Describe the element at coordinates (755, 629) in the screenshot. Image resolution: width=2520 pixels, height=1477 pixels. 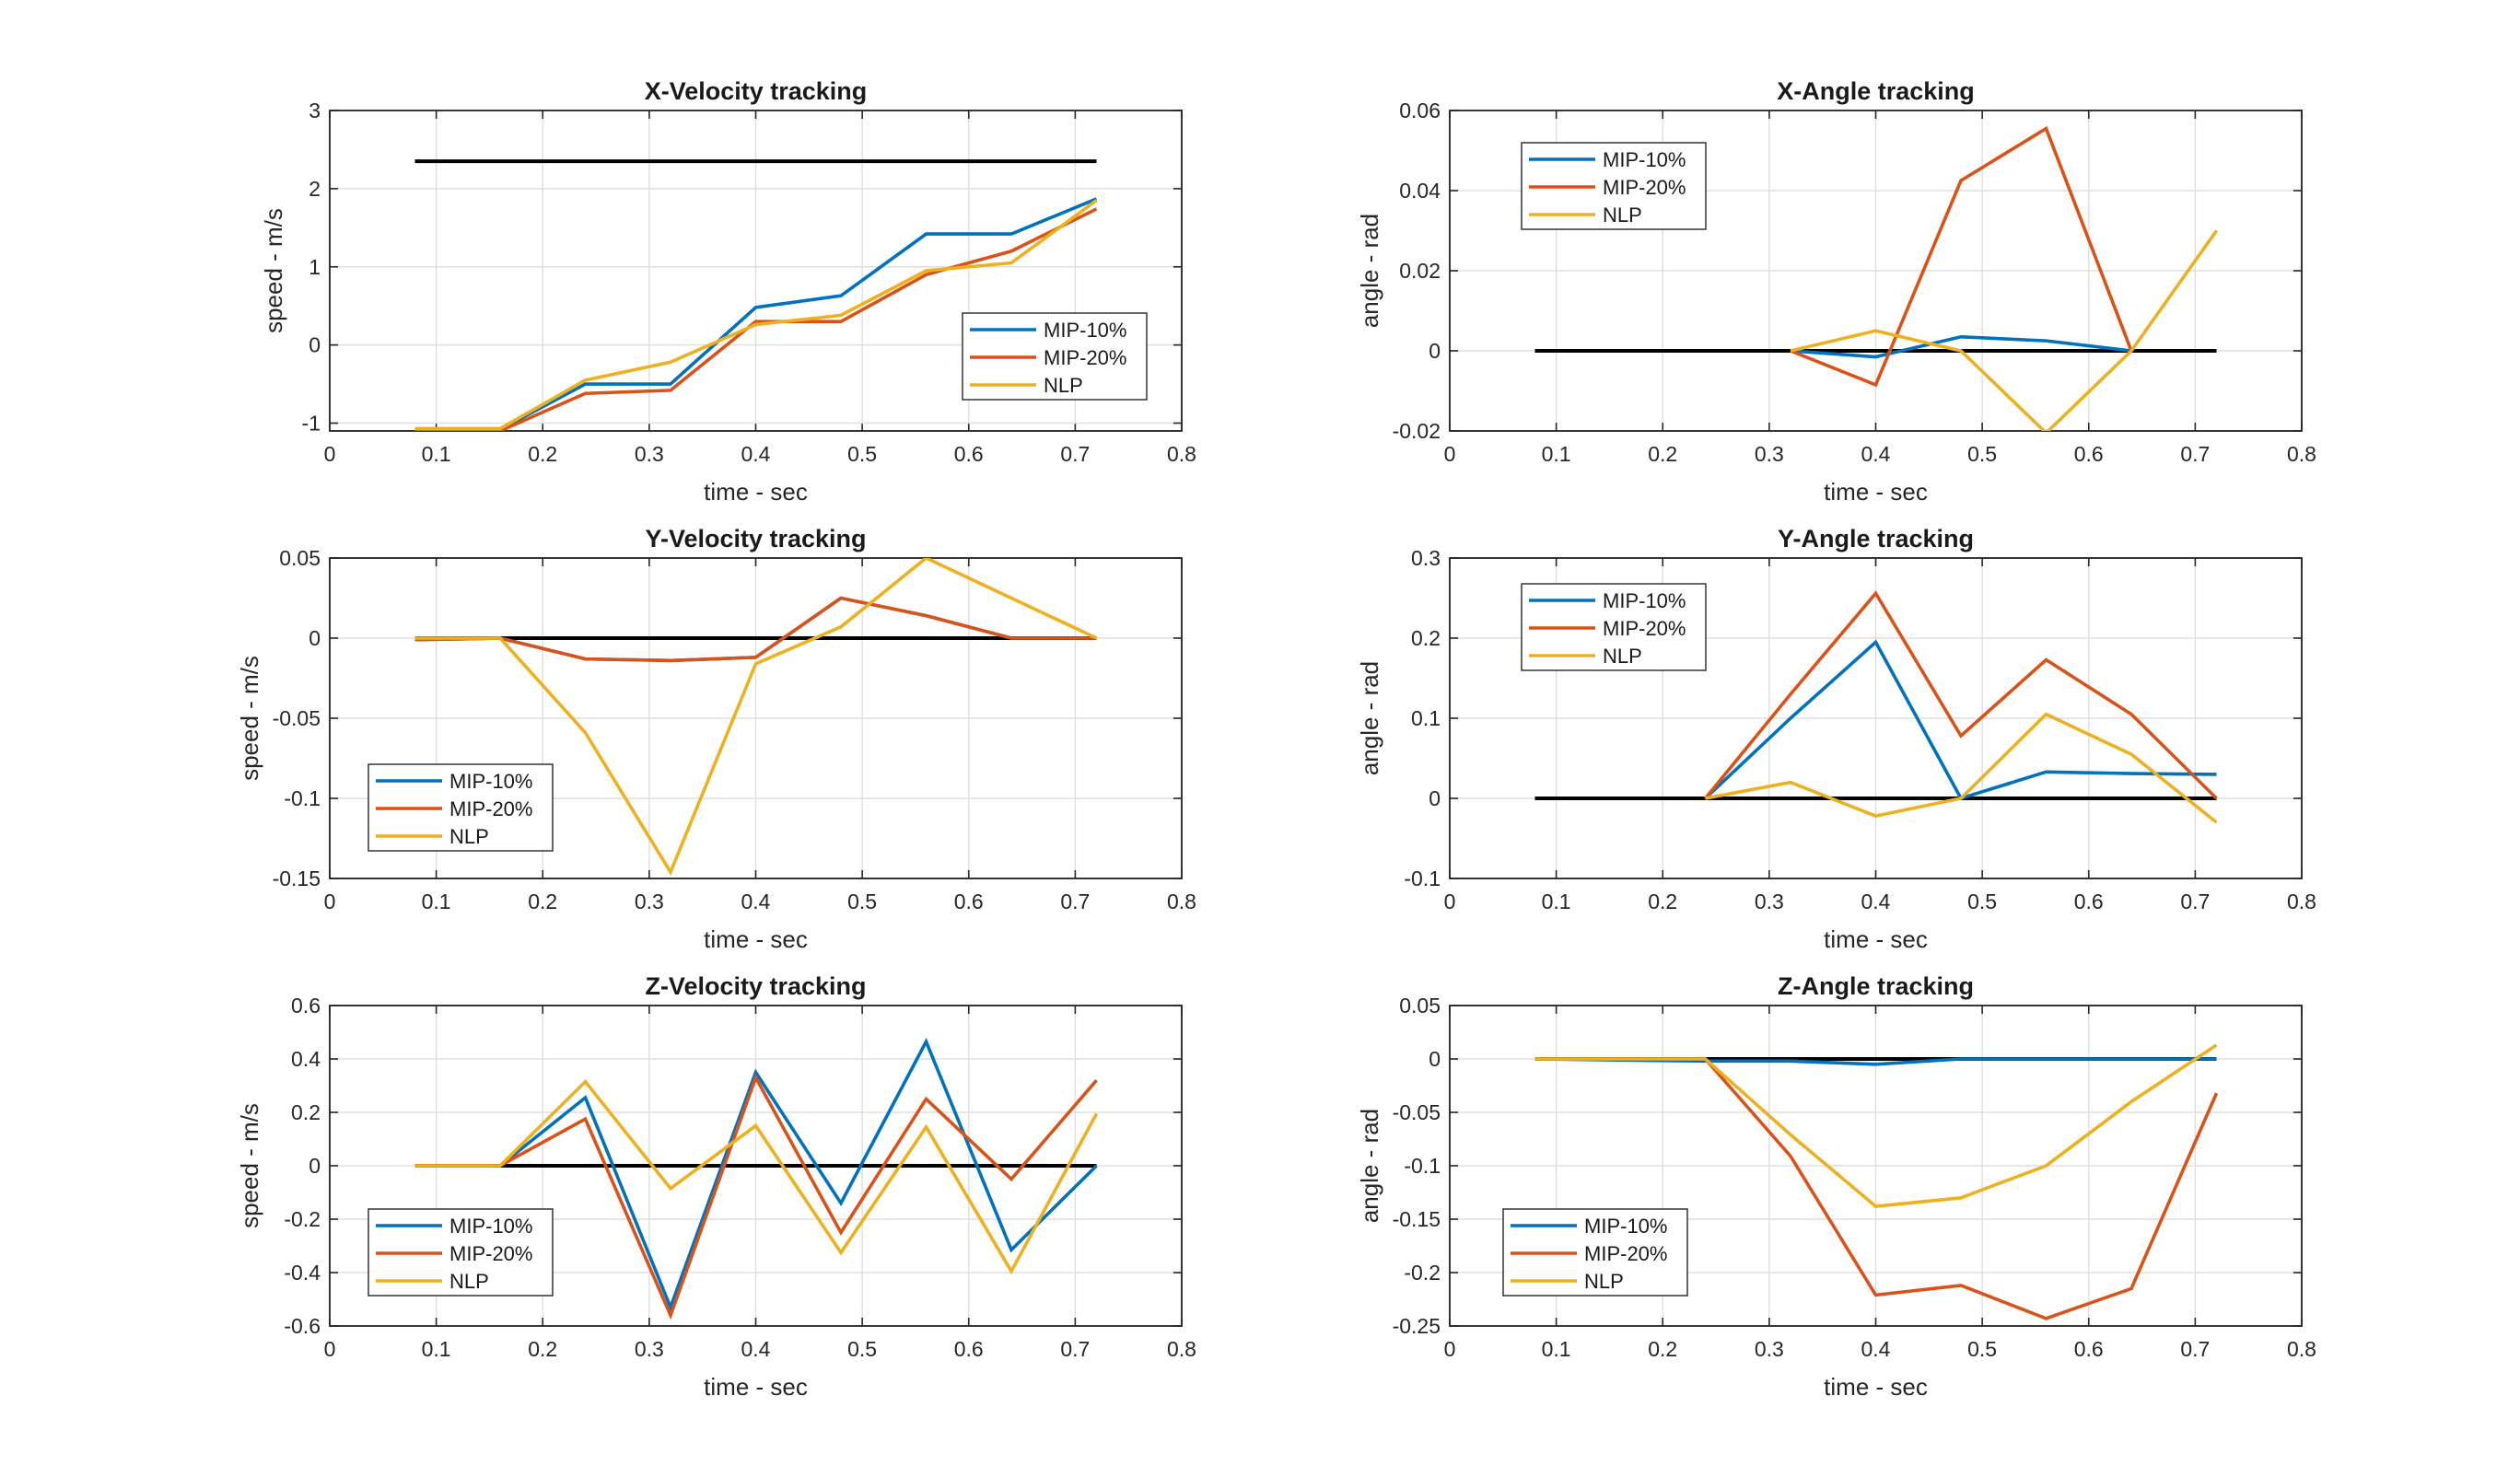
I see `series-line-mip-20pct` at that location.